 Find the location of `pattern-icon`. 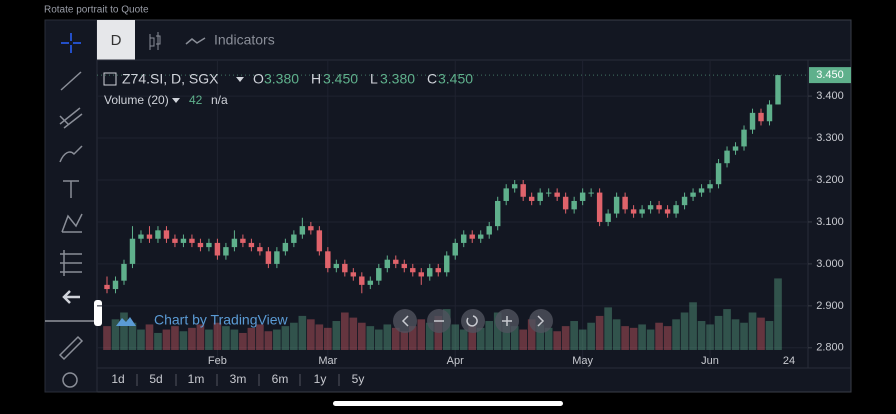

pattern-icon is located at coordinates (72, 223).